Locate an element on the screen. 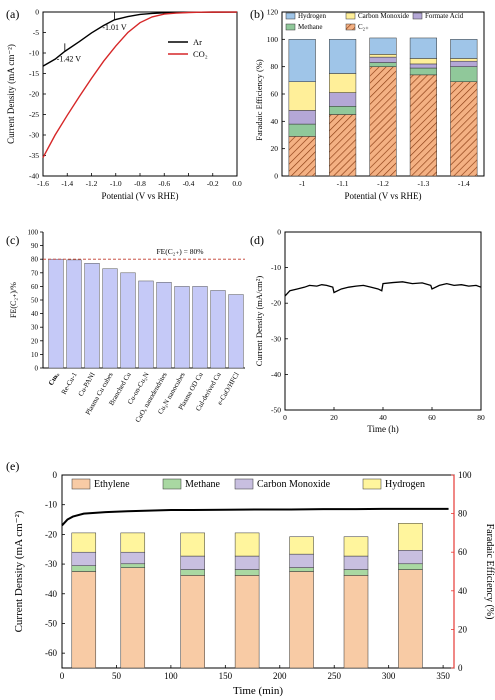 The width and height of the screenshot is (495, 700). y-tick-label: 20 is located at coordinates (35, 341).